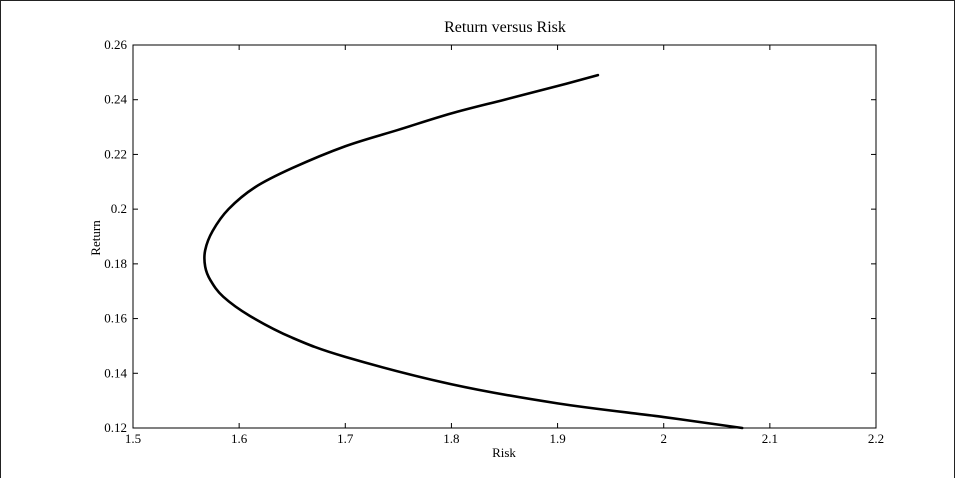 This screenshot has height=478, width=955. Describe the element at coordinates (115, 153) in the screenshot. I see `y-tick-label: 0.22` at that location.